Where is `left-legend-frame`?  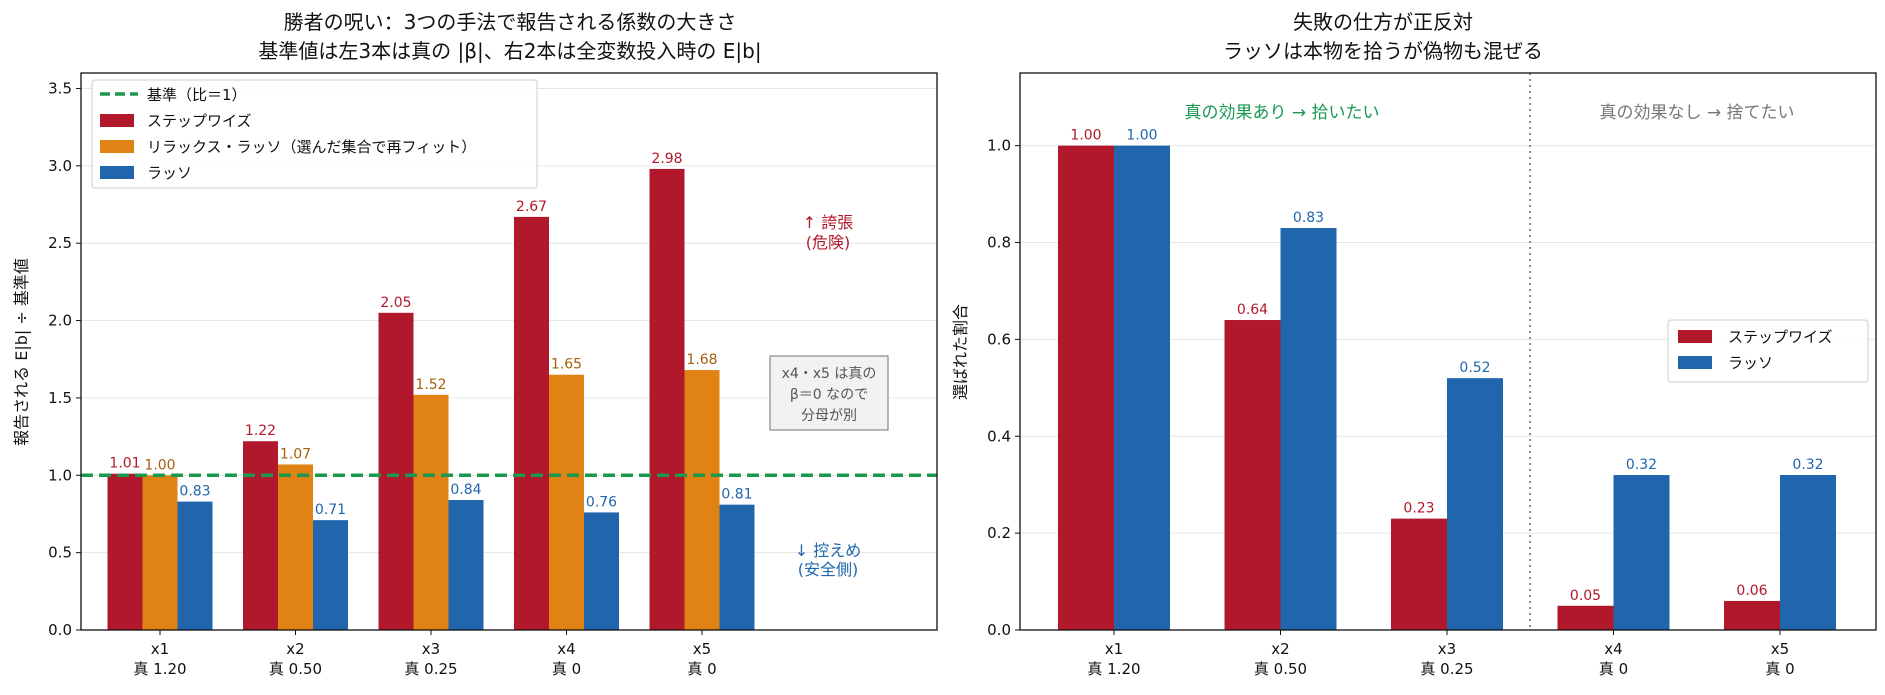 left-legend-frame is located at coordinates (314, 134).